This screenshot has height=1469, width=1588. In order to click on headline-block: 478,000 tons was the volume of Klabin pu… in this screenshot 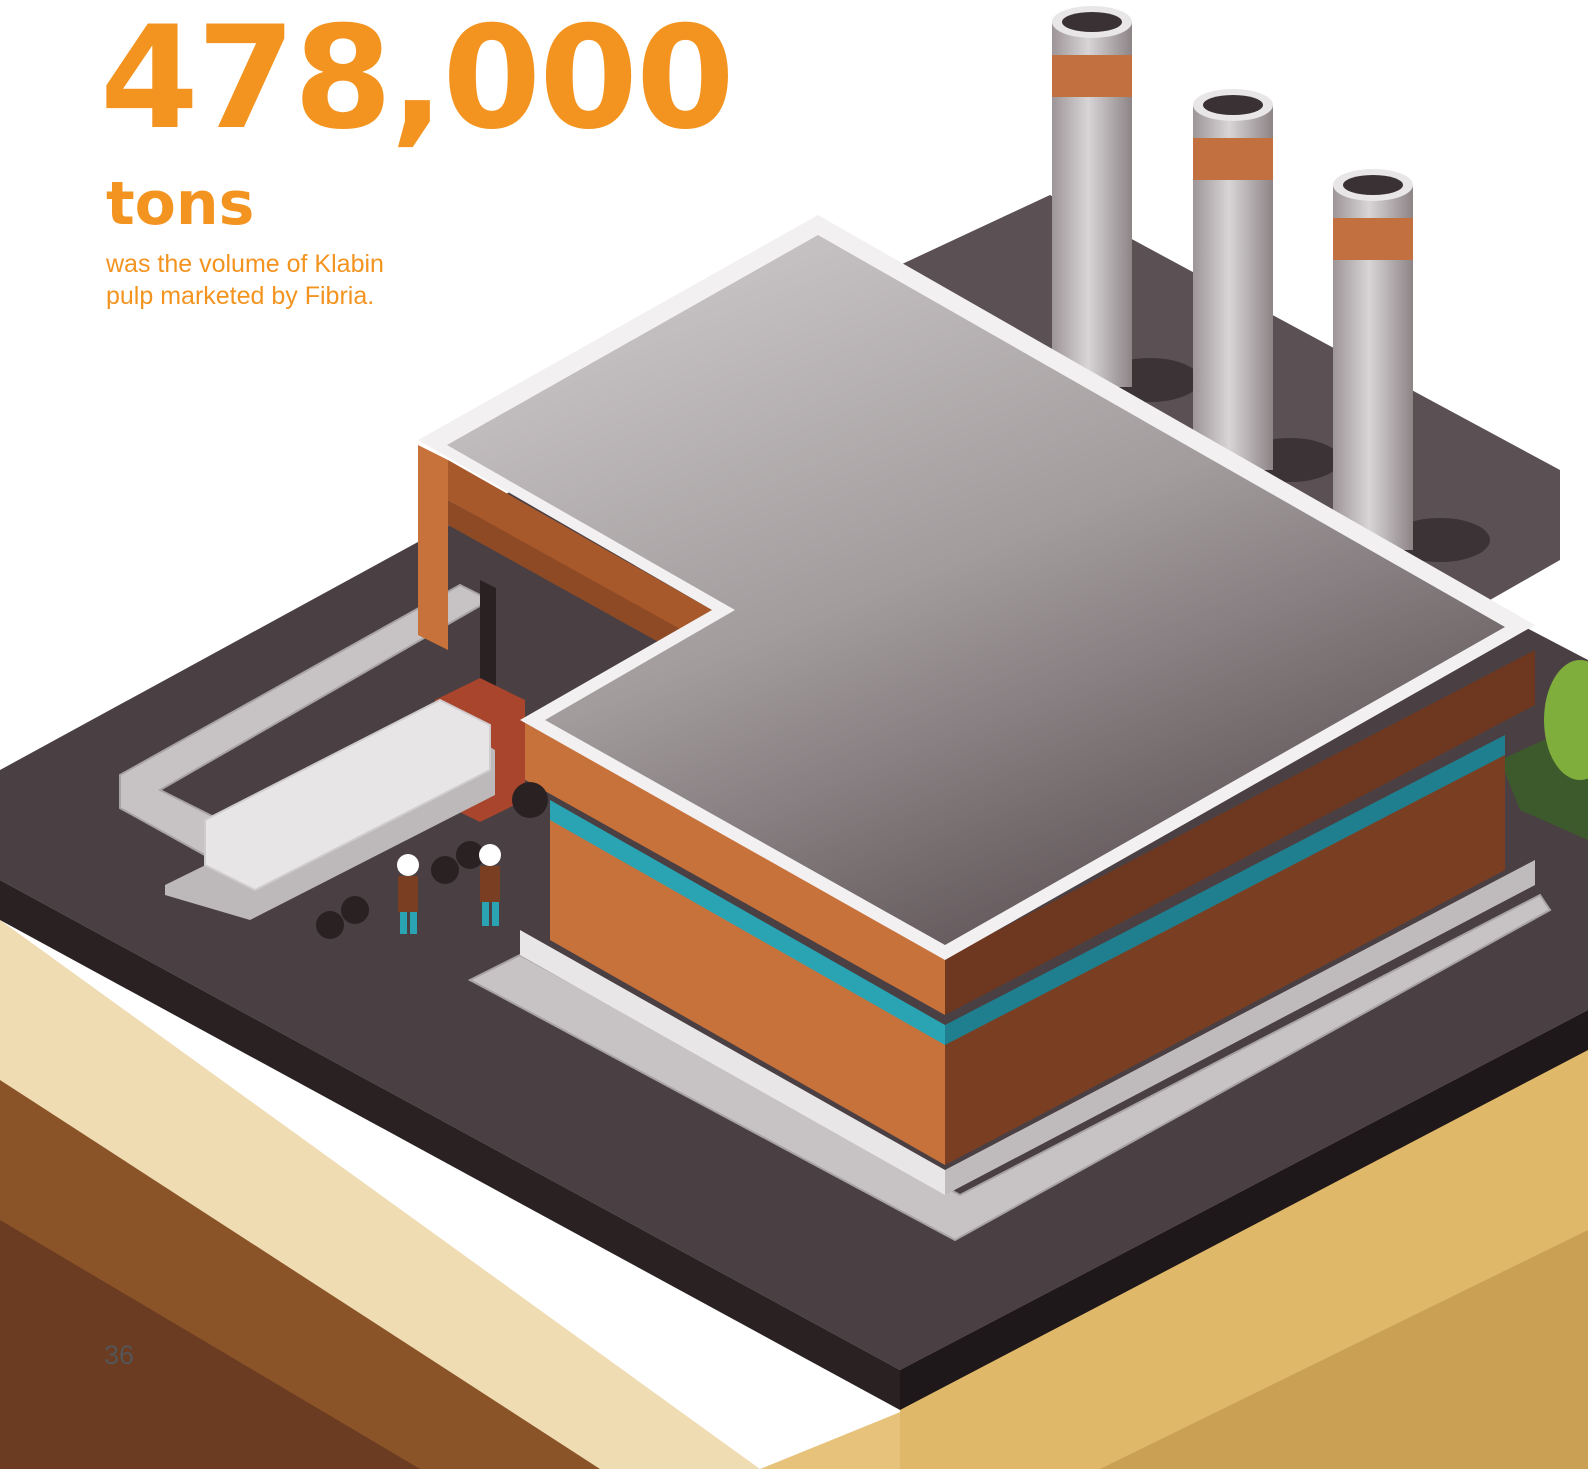, I will do `click(417, 156)`.